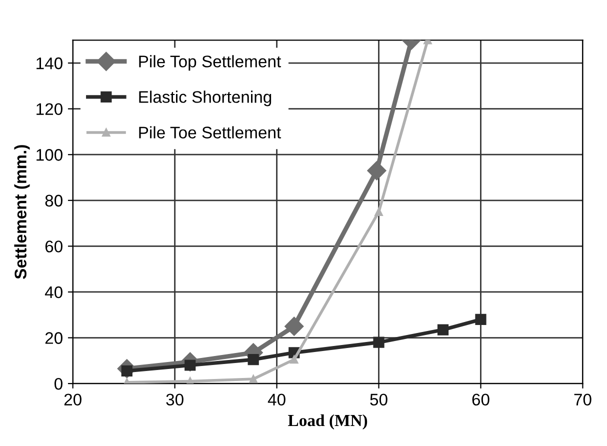  Describe the element at coordinates (583, 400) in the screenshot. I see `x-tick-label: 70` at that location.